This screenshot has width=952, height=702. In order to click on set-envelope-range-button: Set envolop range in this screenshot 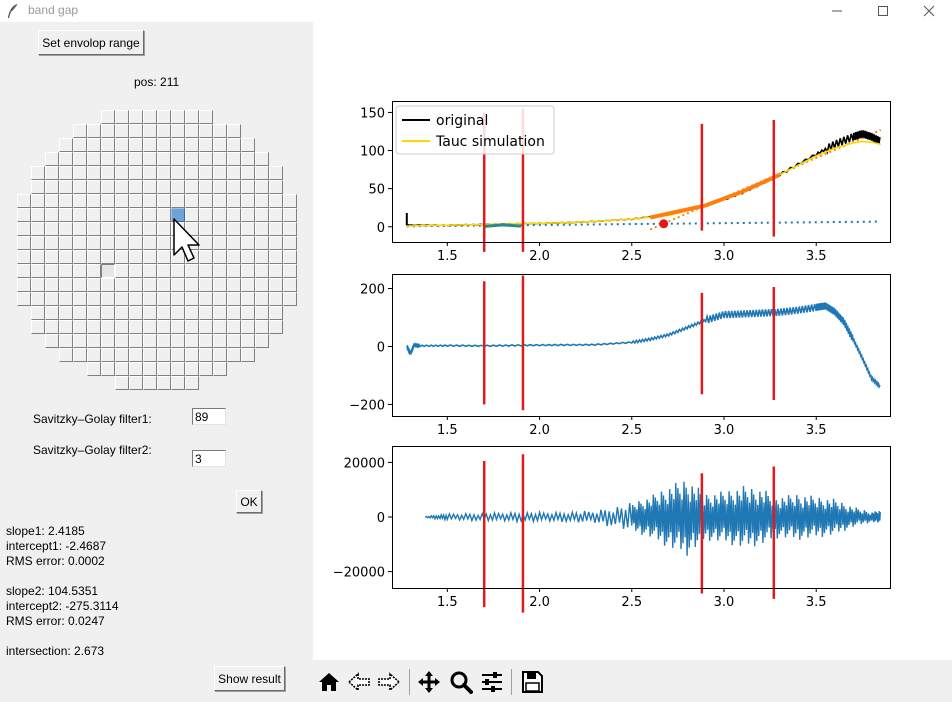, I will do `click(91, 42)`.